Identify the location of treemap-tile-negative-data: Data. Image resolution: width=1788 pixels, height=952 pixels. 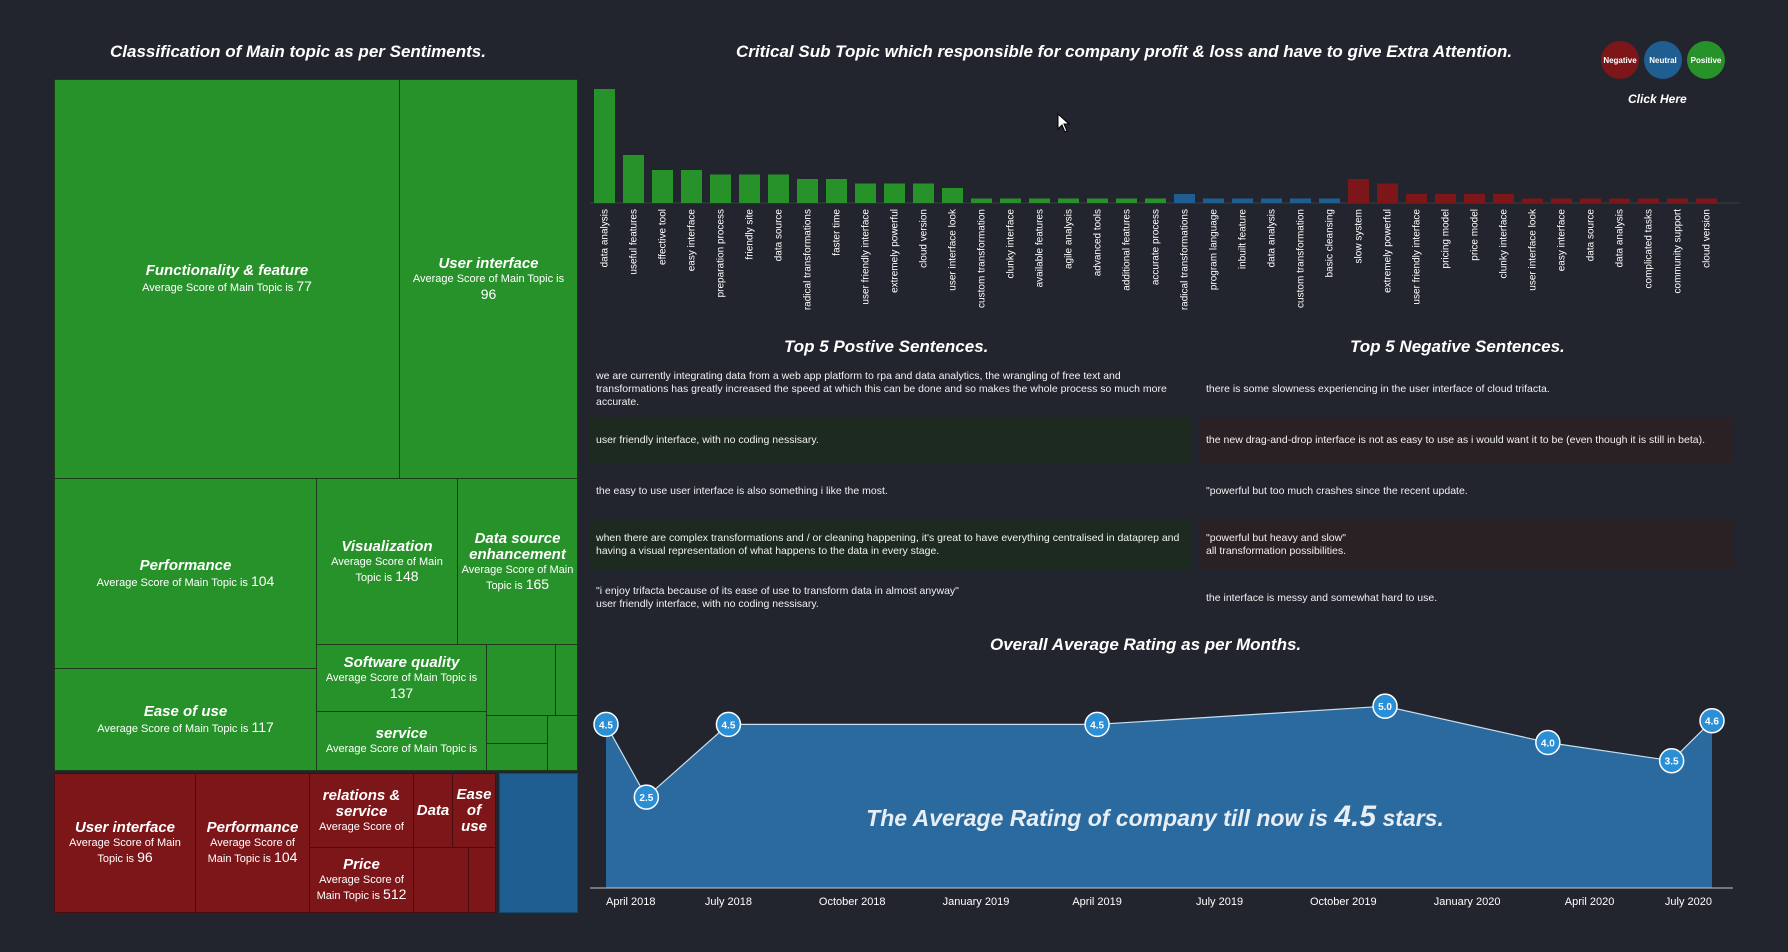
(433, 810).